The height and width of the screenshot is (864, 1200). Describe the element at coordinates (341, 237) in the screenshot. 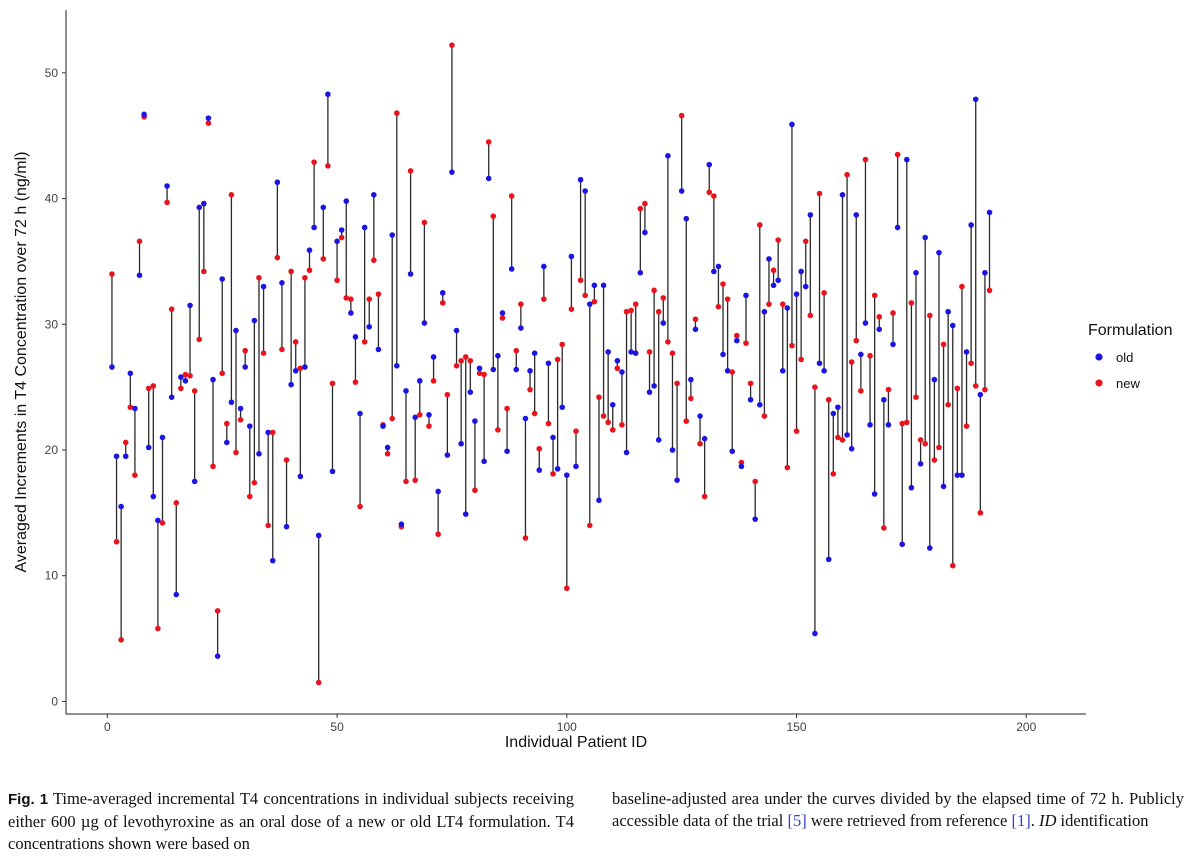

I see `patient-51-new-point` at that location.